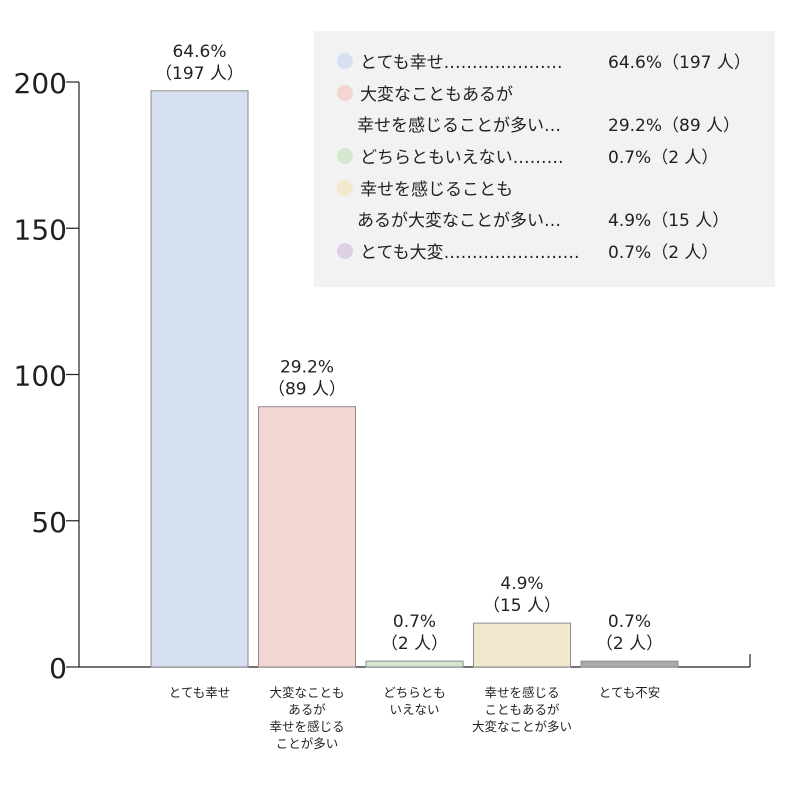 The height and width of the screenshot is (812, 788). What do you see at coordinates (199, 74) in the screenshot?
I see `data-label-count: （197 人）` at bounding box center [199, 74].